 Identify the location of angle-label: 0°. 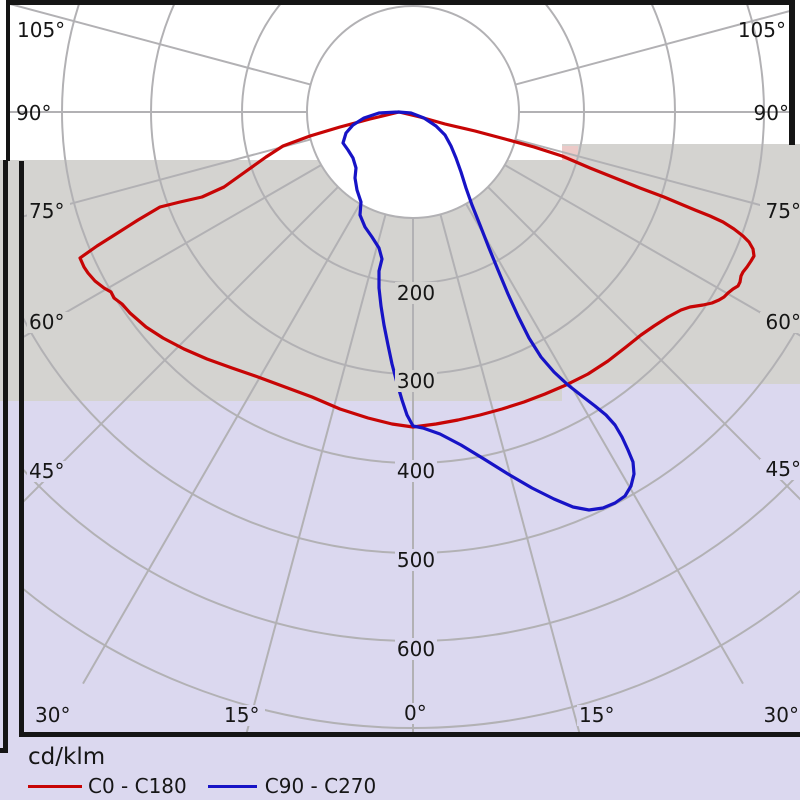
(415, 713).